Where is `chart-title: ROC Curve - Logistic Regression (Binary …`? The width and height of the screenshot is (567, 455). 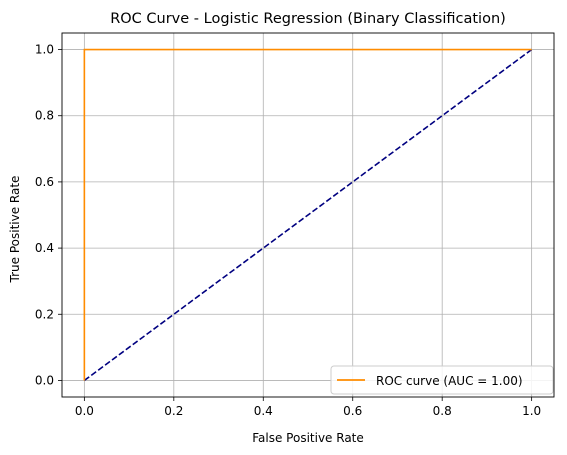
chart-title: ROC Curve - Logistic Regression (Binary … is located at coordinates (308, 19).